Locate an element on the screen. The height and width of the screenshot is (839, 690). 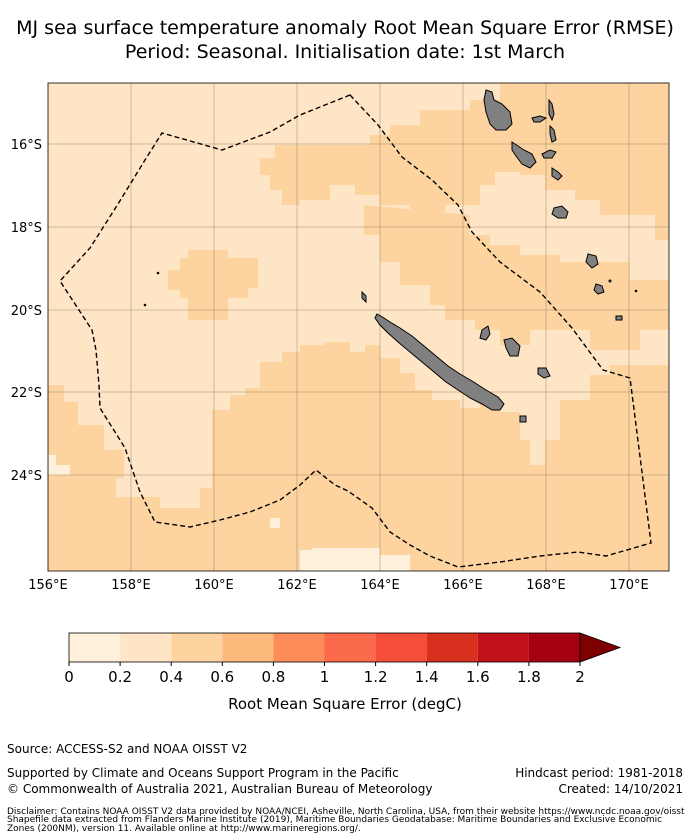
lat-tick-label: 20°S is located at coordinates (26, 311).